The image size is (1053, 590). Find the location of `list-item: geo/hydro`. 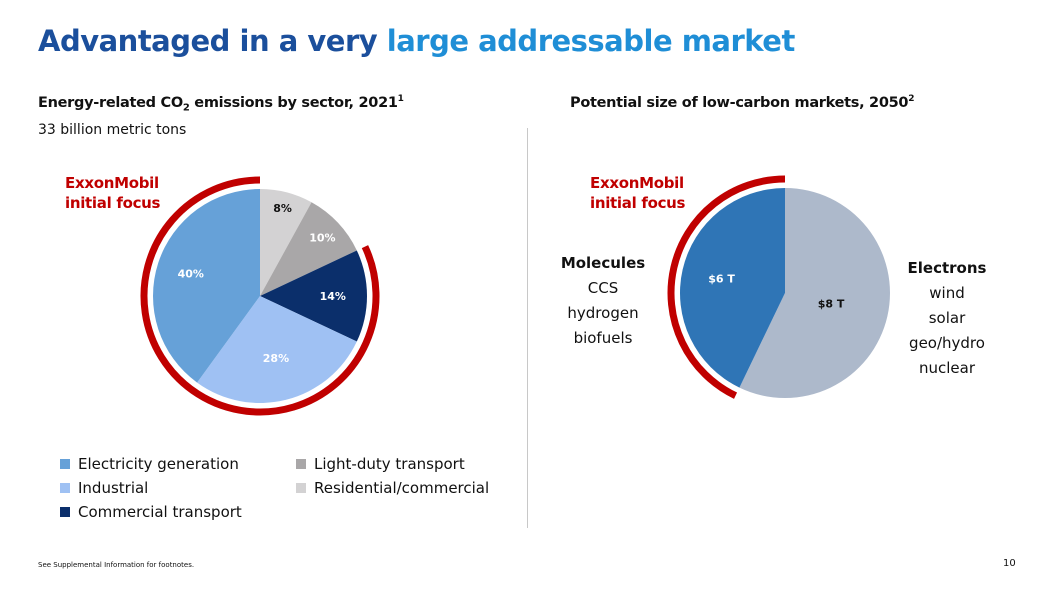

list-item: geo/hydro is located at coordinates (947, 343).